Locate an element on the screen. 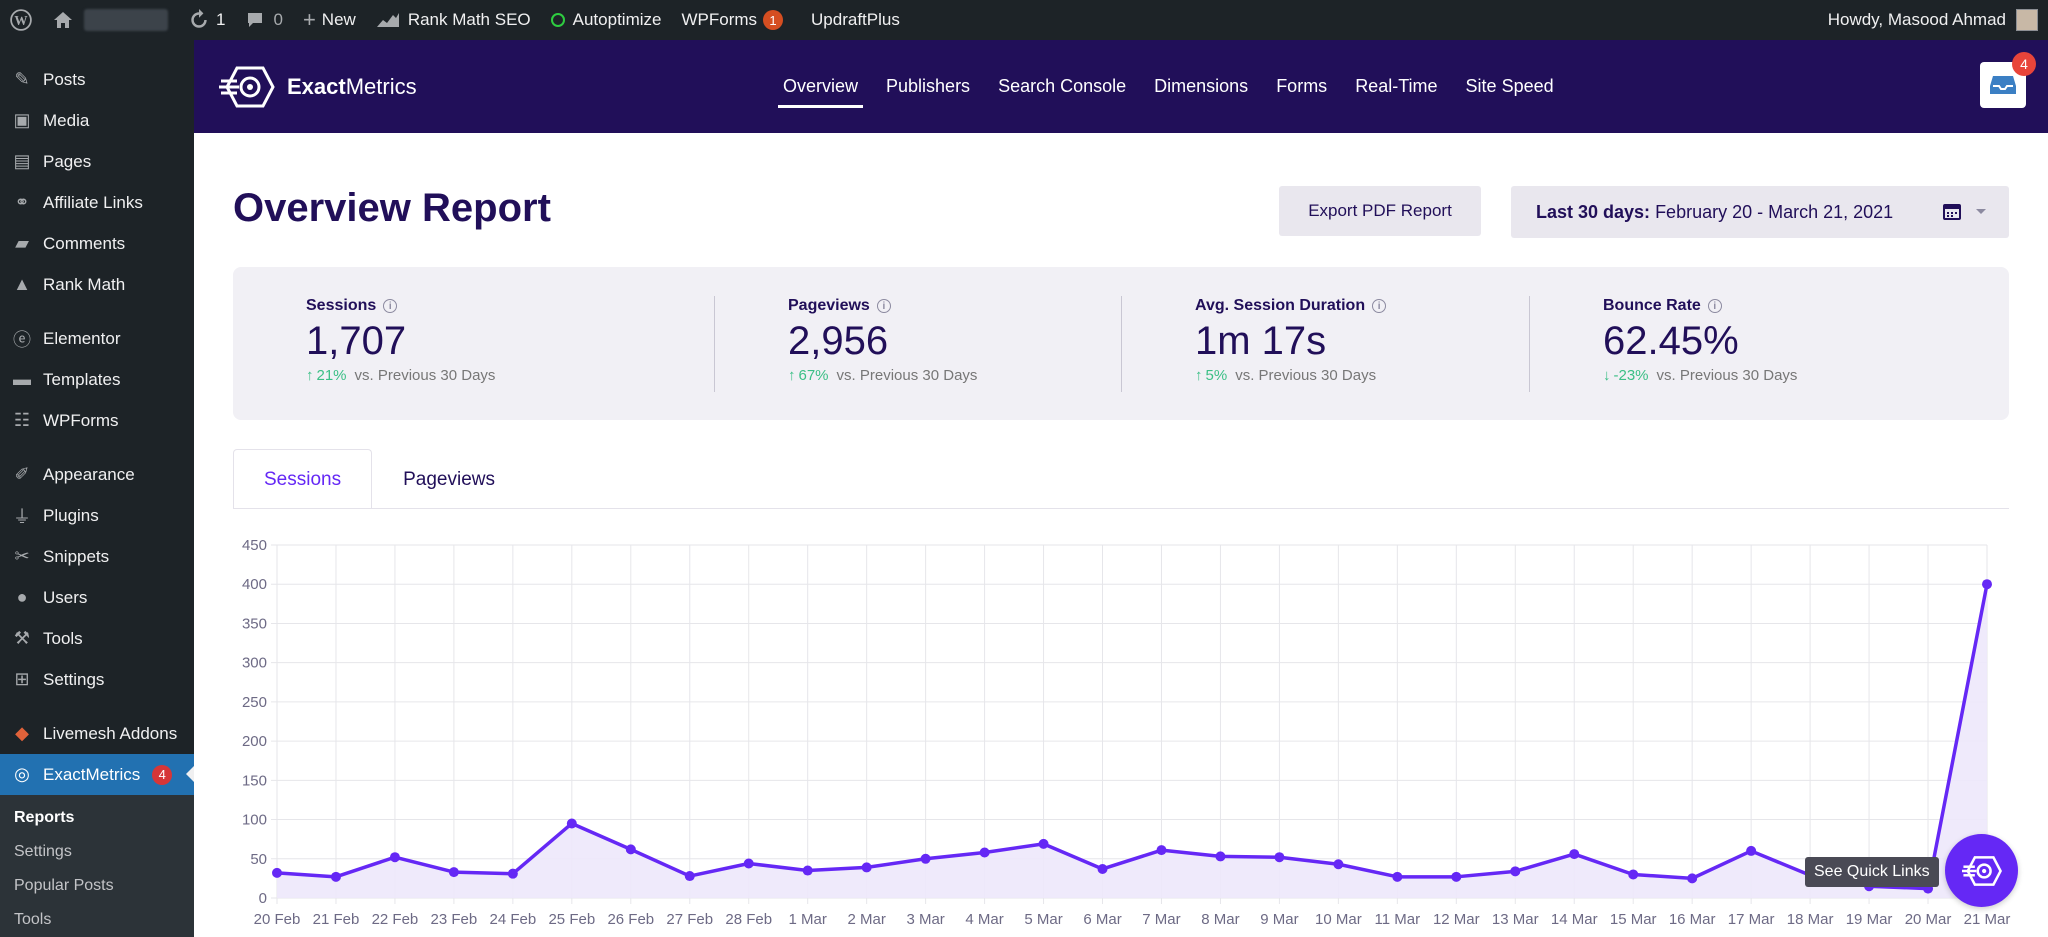 Image resolution: width=2048 pixels, height=937 pixels. tab-dimensions: Dimensions is located at coordinates (1201, 86).